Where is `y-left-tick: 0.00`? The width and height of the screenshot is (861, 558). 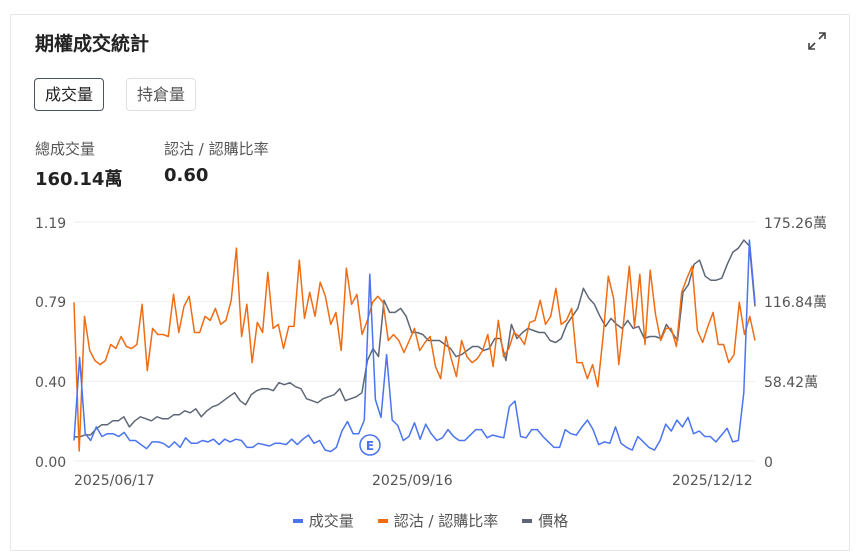
y-left-tick: 0.00 is located at coordinates (50, 463).